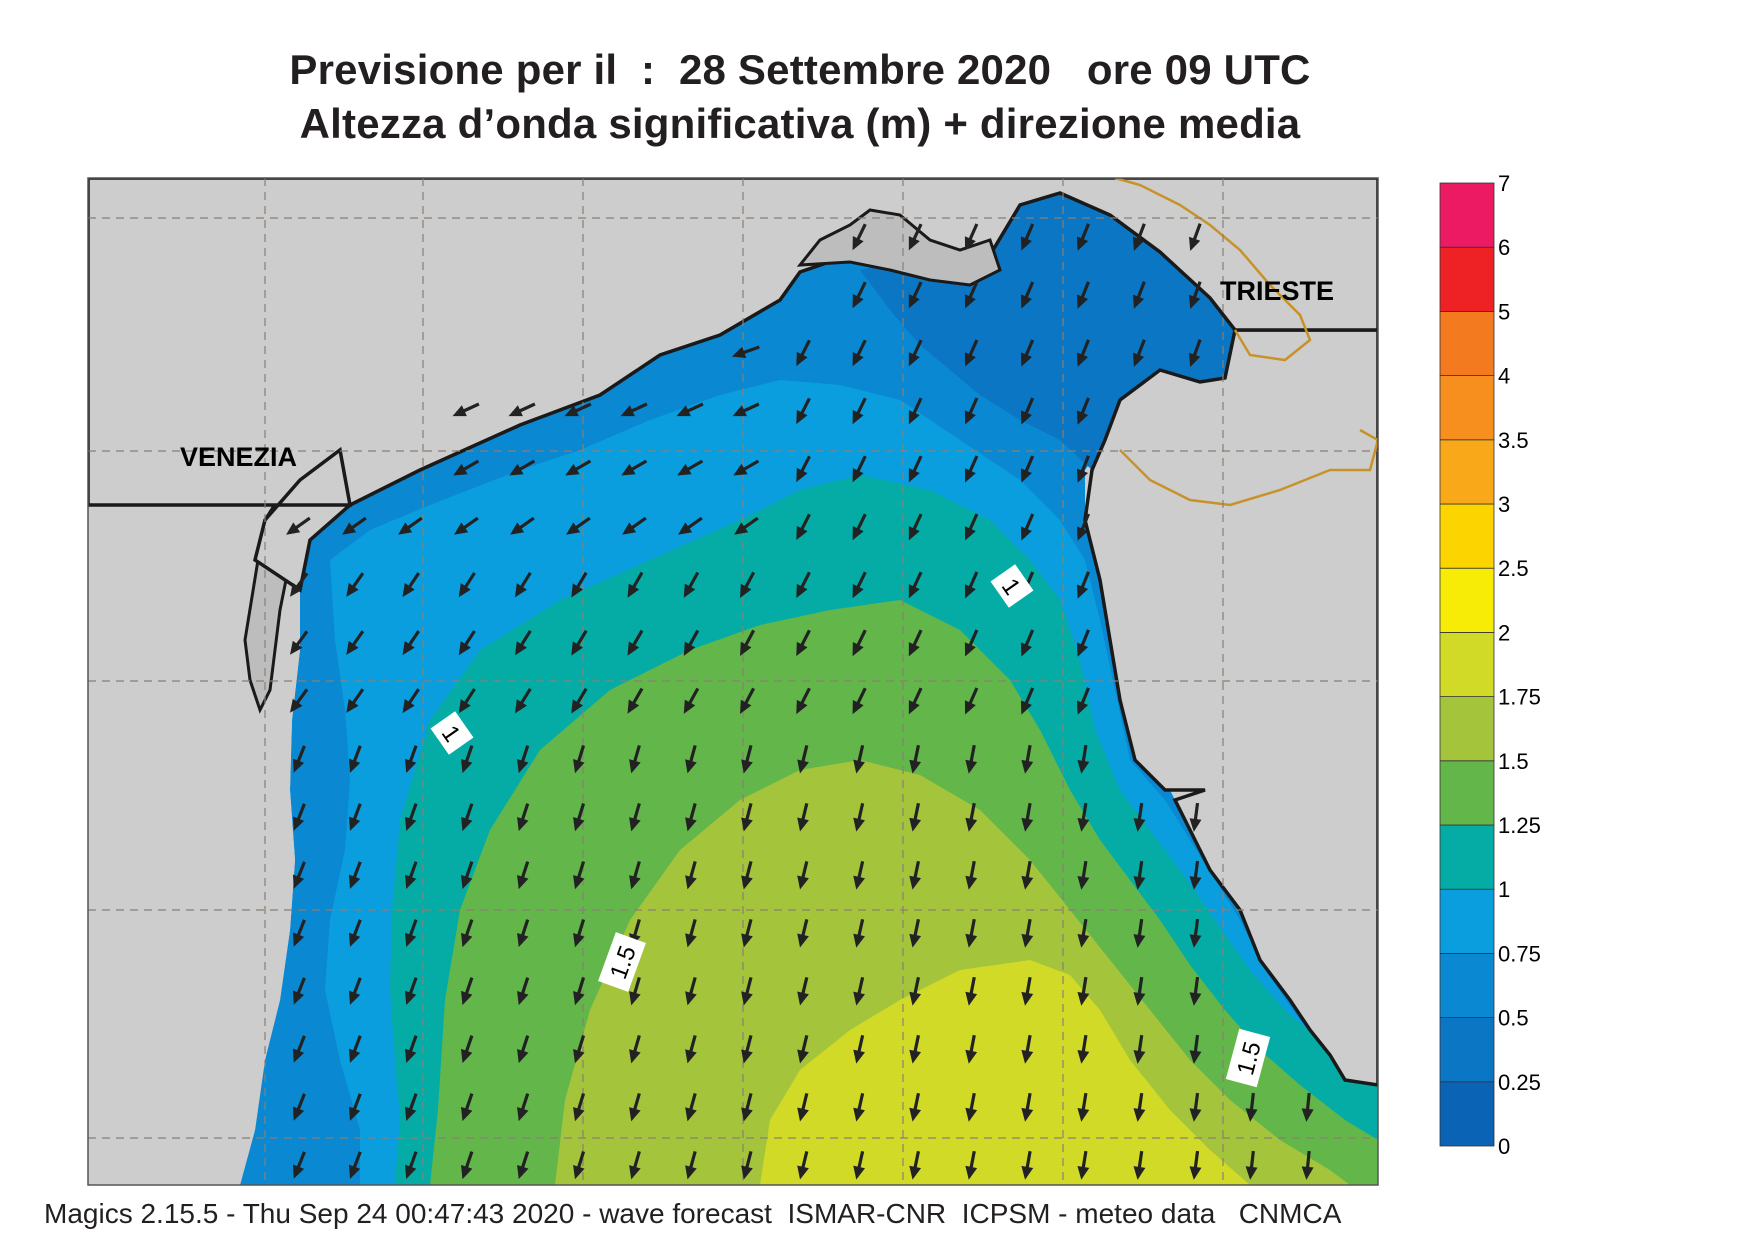 This screenshot has width=1755, height=1242. What do you see at coordinates (1504, 183) in the screenshot?
I see `colorbar-tick-label: 7` at bounding box center [1504, 183].